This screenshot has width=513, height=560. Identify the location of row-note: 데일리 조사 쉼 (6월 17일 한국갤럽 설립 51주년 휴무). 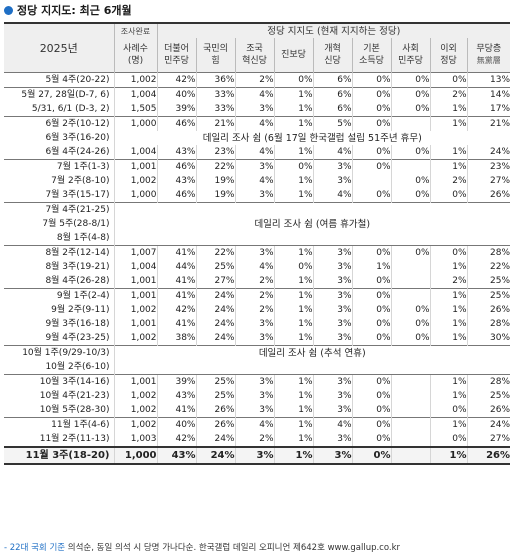
(312, 138).